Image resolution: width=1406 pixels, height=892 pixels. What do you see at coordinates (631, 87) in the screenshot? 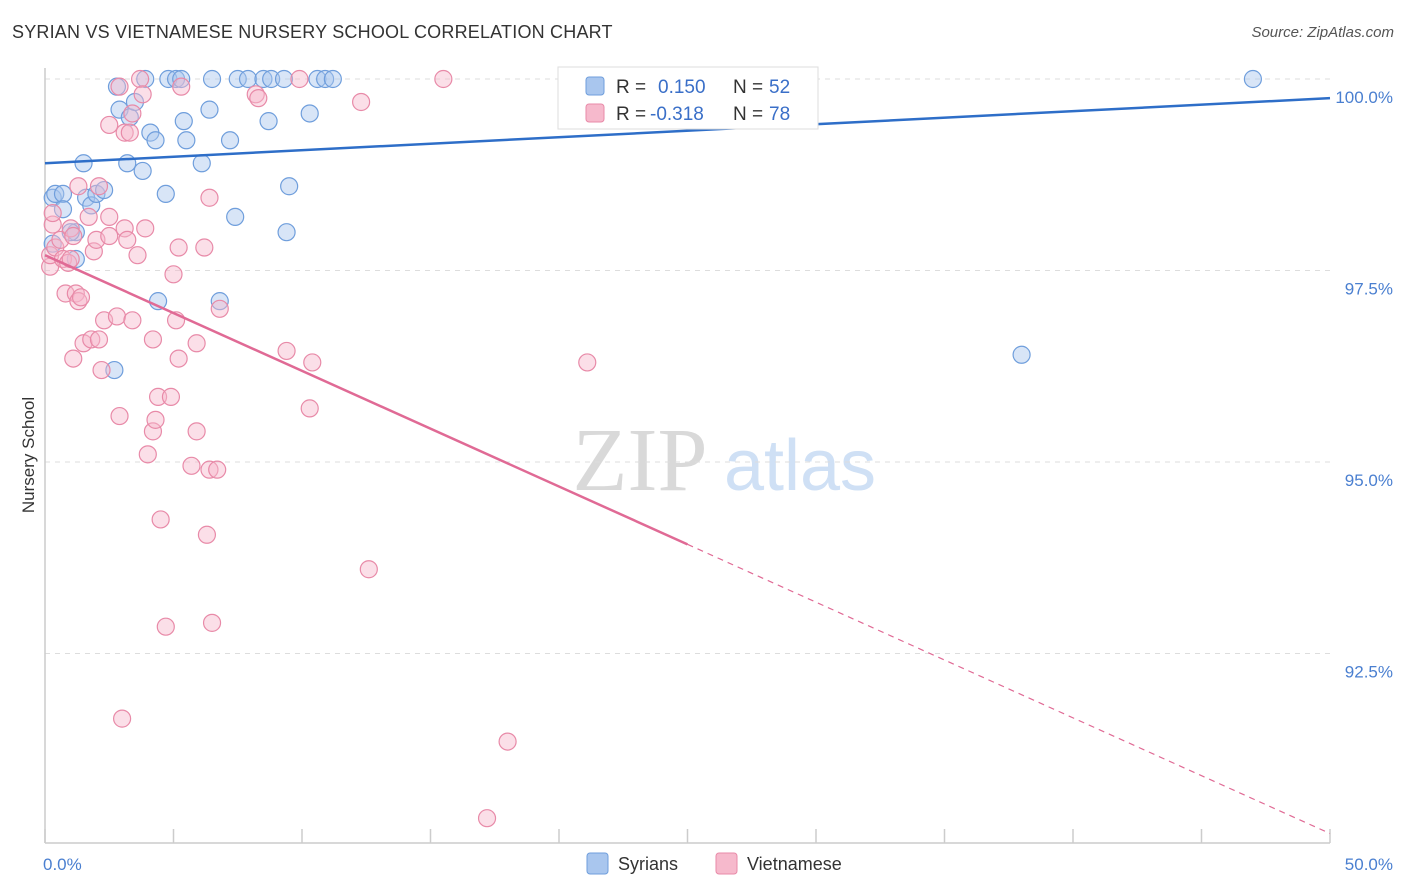
I see `legend-r-label-syrians: R =` at bounding box center [631, 87].